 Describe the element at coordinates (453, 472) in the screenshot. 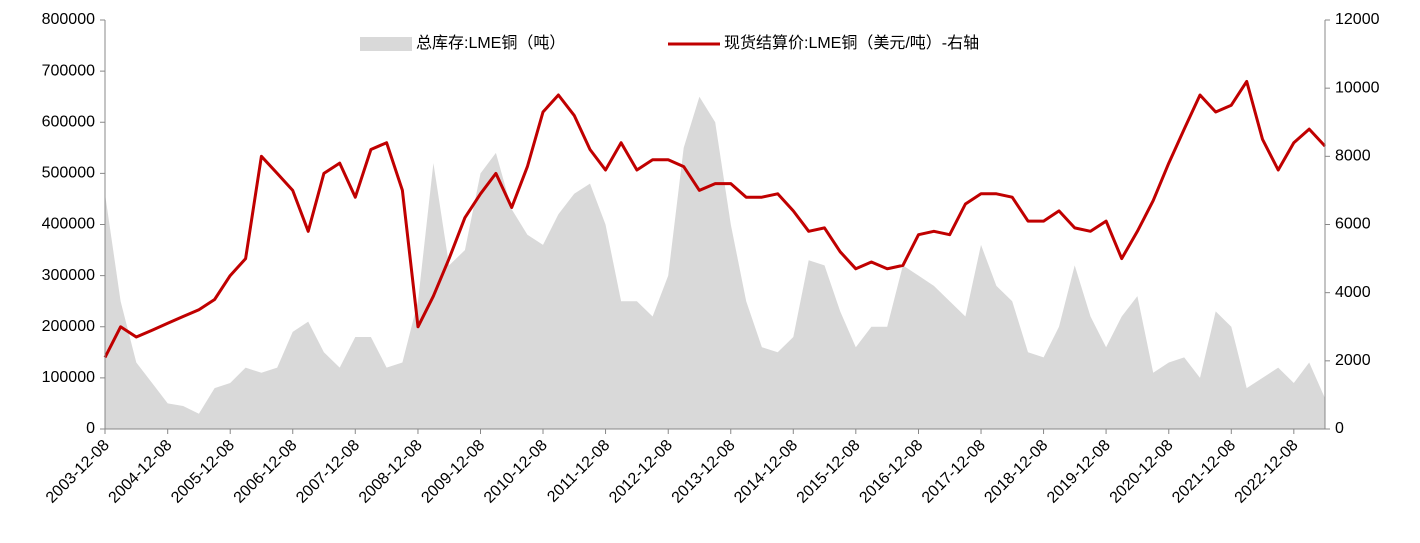

I see `x-tick-label: 2009-12-08` at that location.